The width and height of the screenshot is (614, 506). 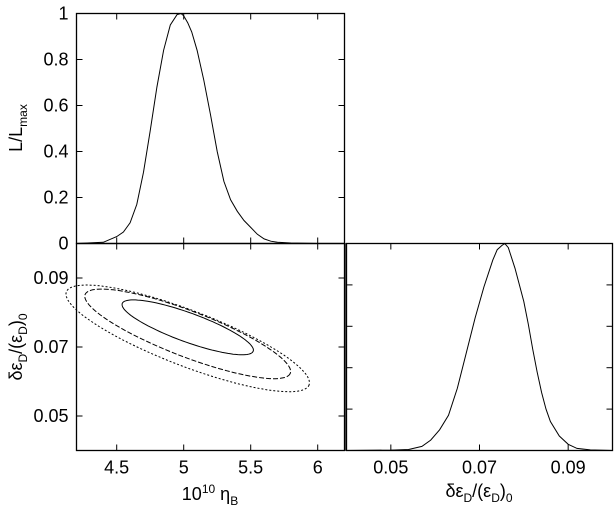 I want to click on joint-ytick-label: 0.07, so click(x=50, y=347).